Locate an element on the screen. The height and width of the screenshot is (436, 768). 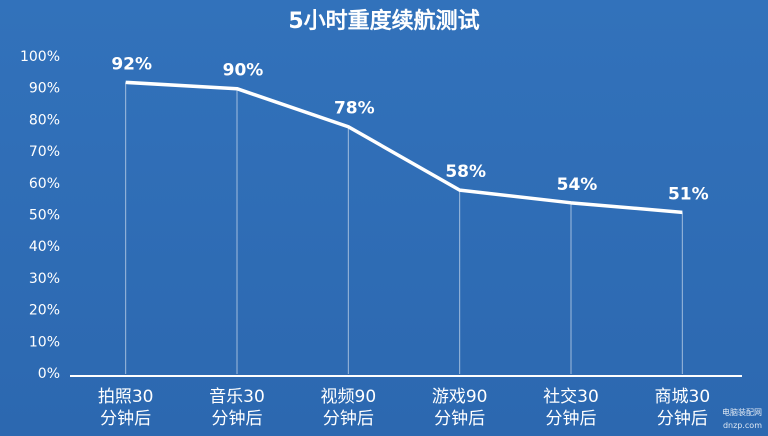
y-tick-label: 90% is located at coordinates (44, 89).